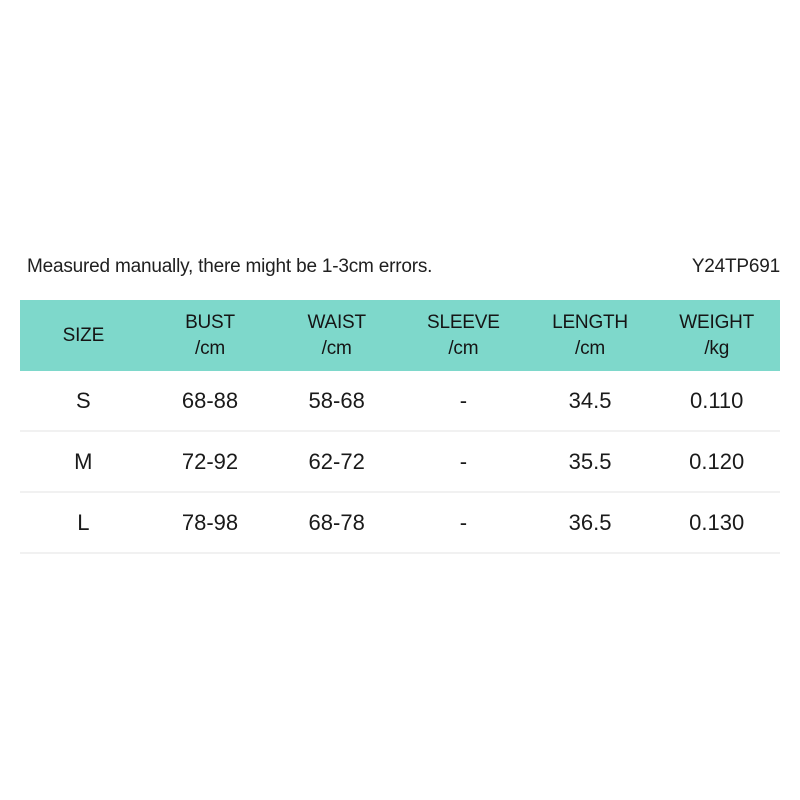 The height and width of the screenshot is (800, 800). I want to click on cell-size: M, so click(83, 461).